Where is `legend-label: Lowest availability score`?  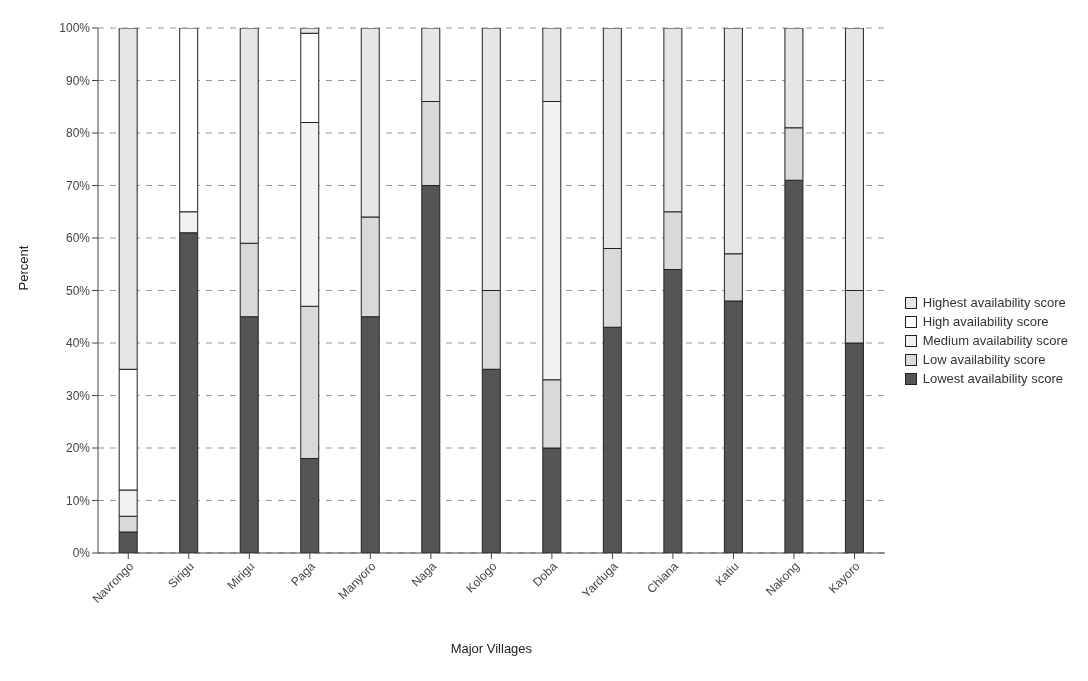 legend-label: Lowest availability score is located at coordinates (992, 378).